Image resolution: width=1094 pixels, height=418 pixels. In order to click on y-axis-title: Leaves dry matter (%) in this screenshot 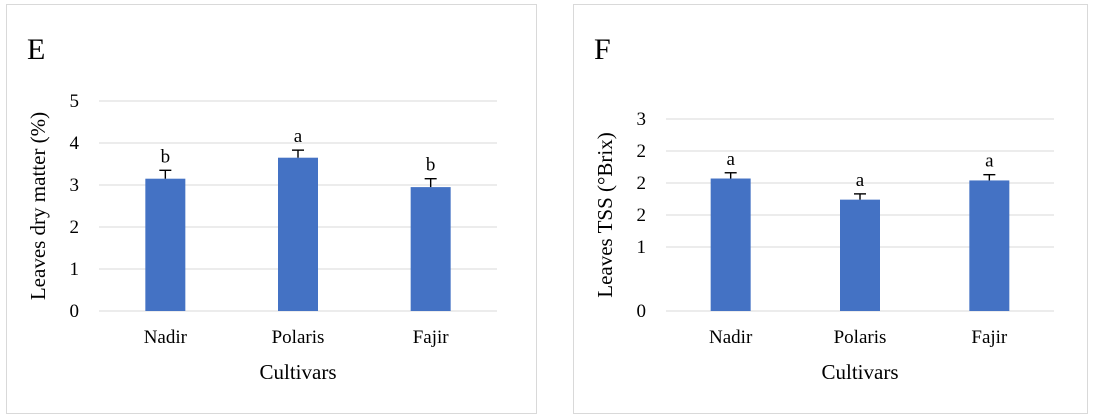, I will do `click(38, 206)`.